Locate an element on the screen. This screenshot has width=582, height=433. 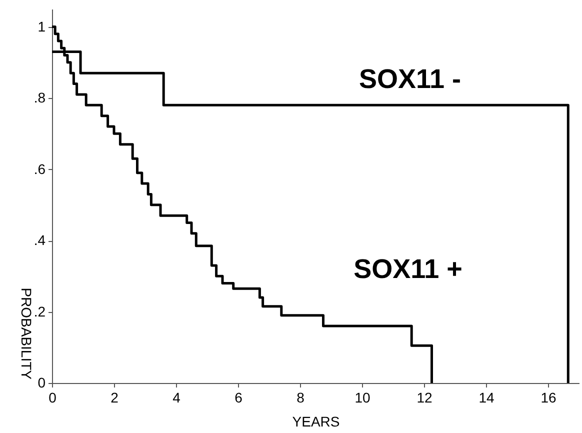
y-tick-label: .8 is located at coordinates (40, 98).